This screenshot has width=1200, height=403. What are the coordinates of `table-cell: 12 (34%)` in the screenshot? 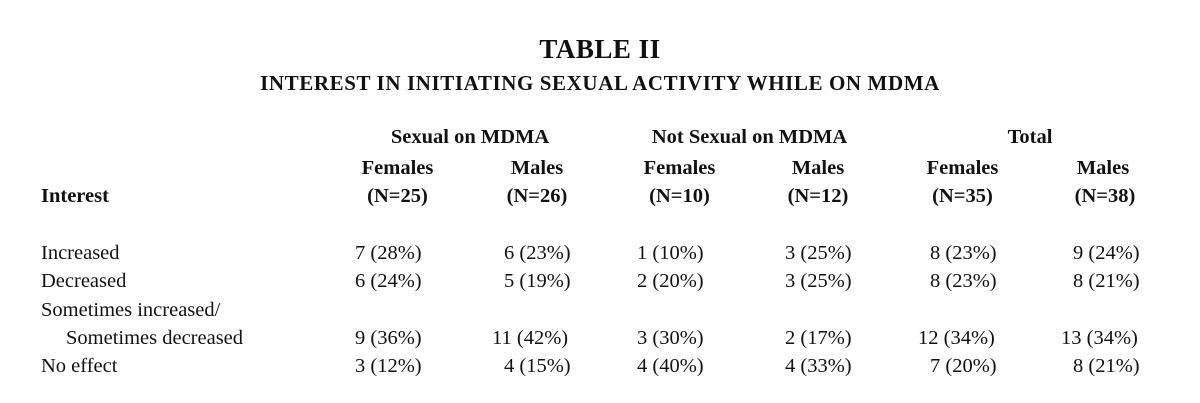 It's located at (956, 338).